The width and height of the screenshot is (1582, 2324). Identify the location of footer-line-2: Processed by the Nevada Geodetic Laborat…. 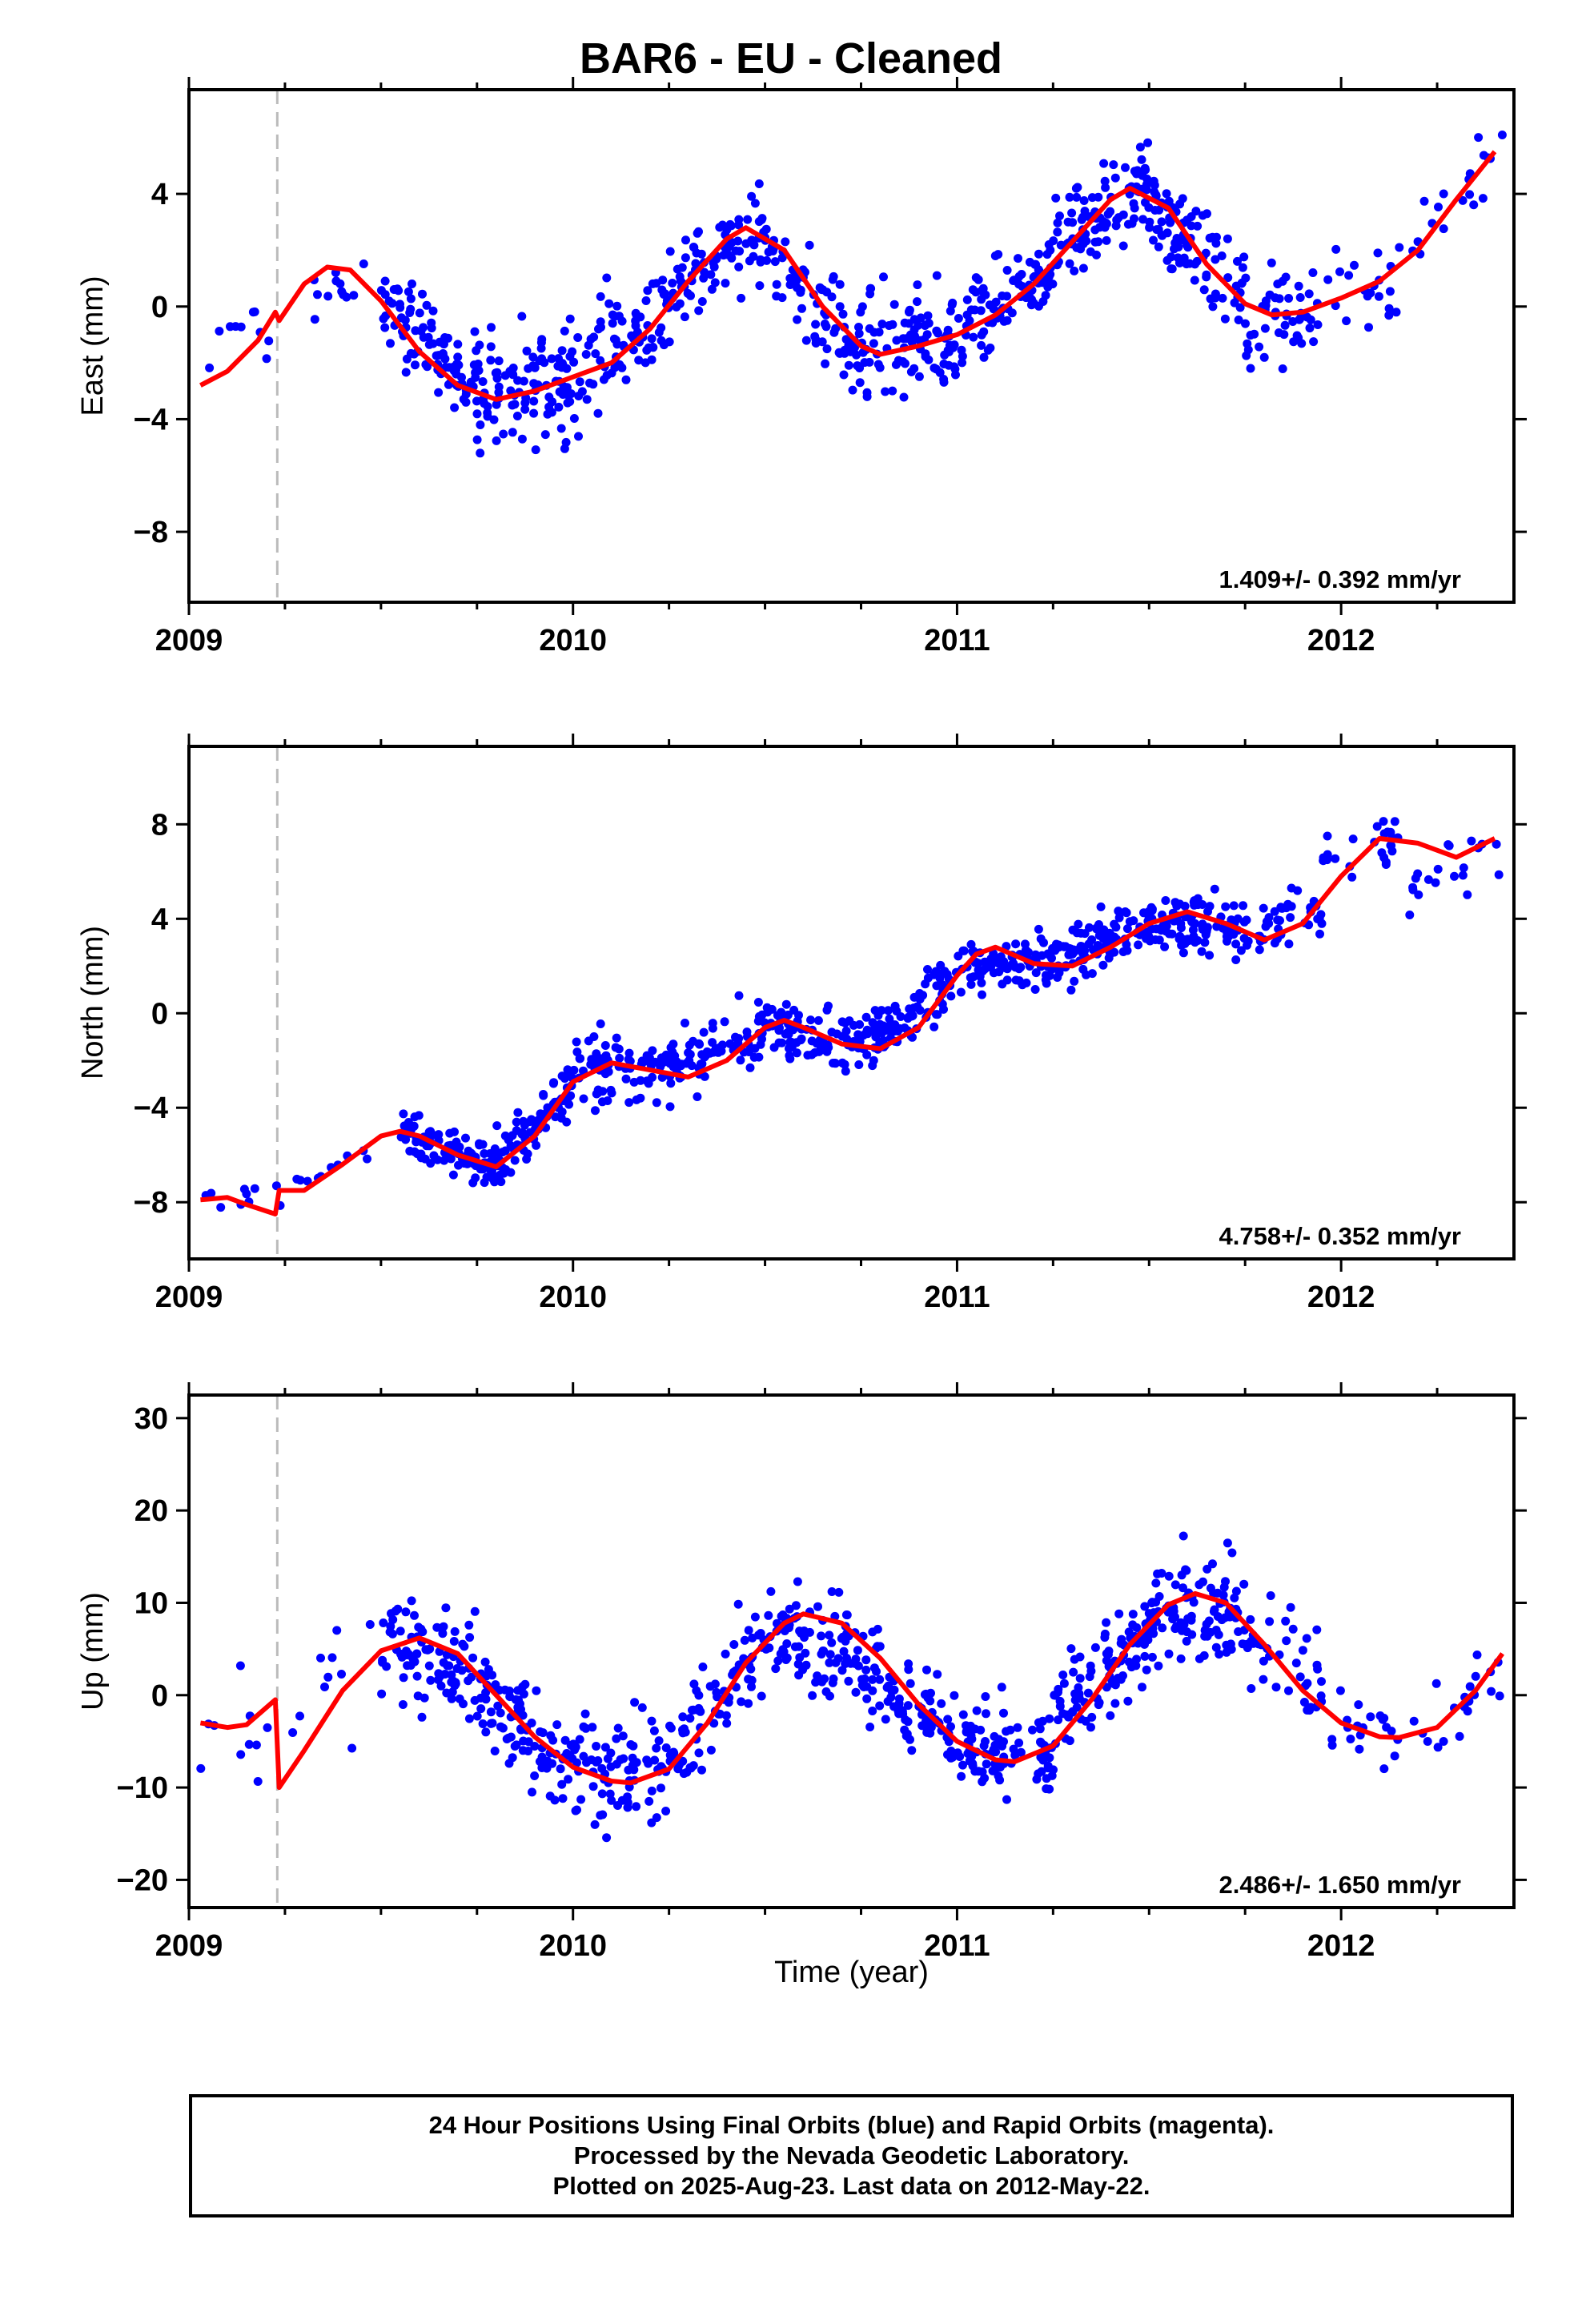
(851, 2155).